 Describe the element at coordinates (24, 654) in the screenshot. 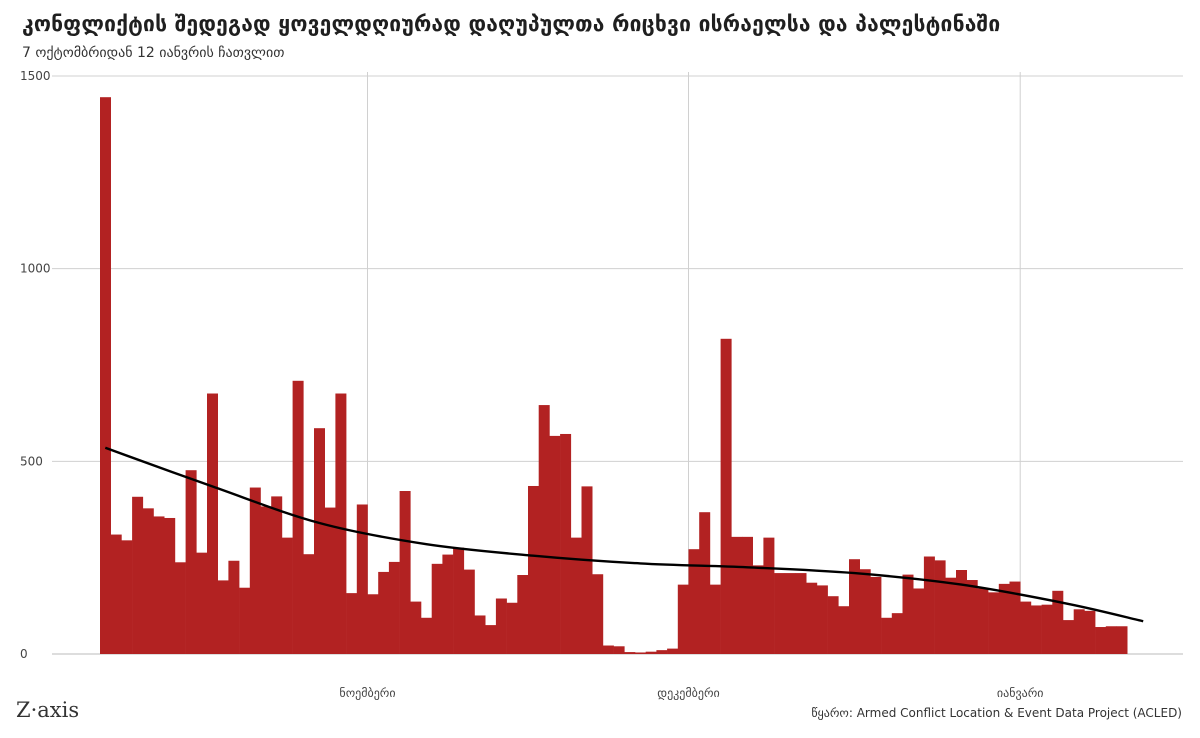

I see `y-tick-label: 0` at that location.